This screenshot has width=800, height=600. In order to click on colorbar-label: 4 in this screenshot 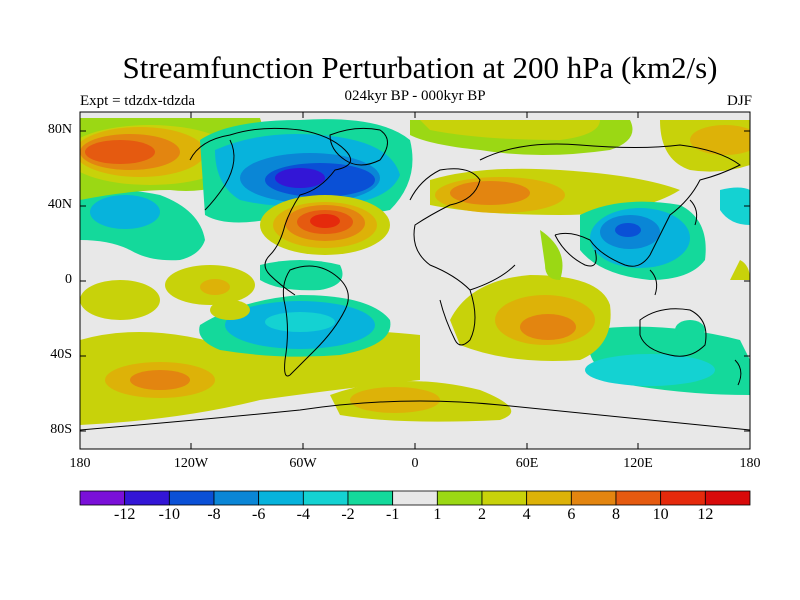, I will do `click(526, 514)`.